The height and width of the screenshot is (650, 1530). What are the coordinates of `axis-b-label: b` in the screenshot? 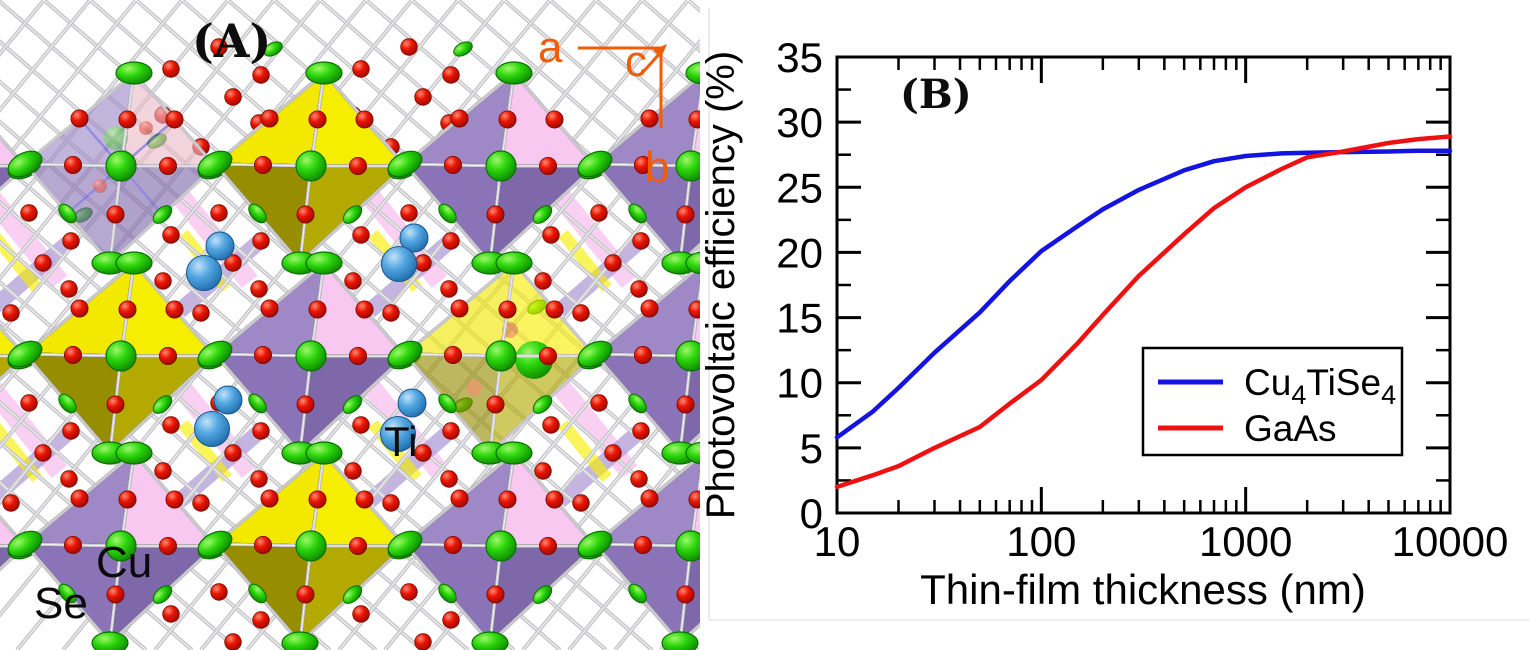 It's located at (657, 167).